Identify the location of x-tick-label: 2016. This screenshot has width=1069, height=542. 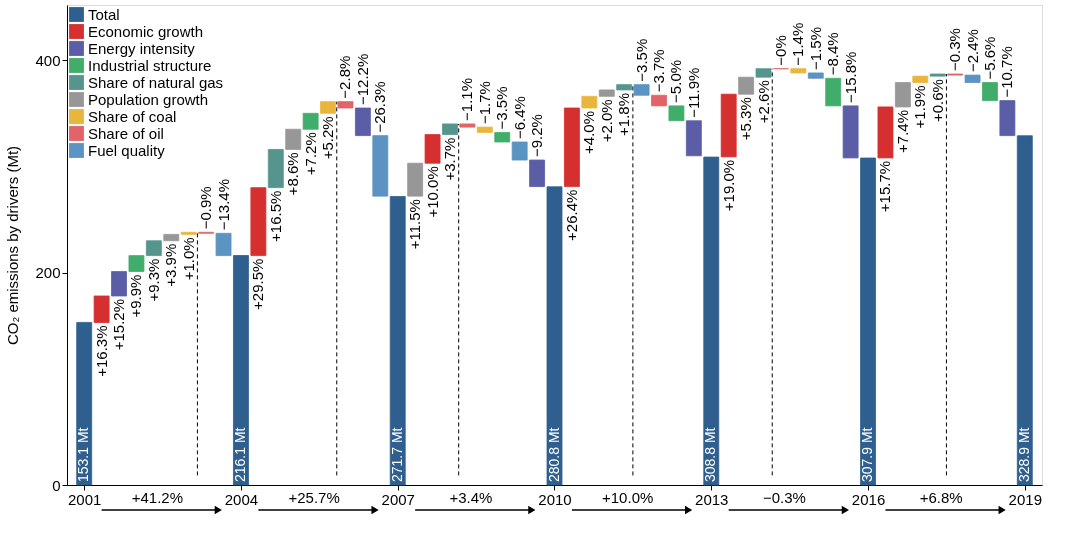
(868, 499).